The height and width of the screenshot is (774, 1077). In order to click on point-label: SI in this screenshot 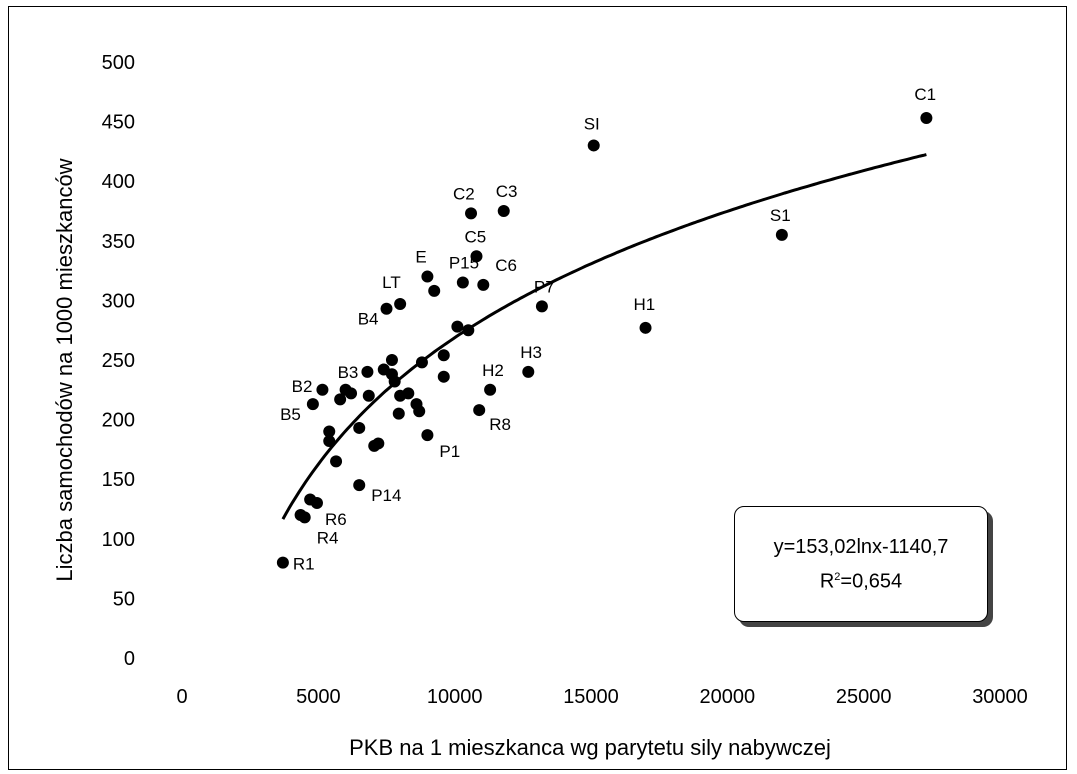, I will do `click(592, 123)`.